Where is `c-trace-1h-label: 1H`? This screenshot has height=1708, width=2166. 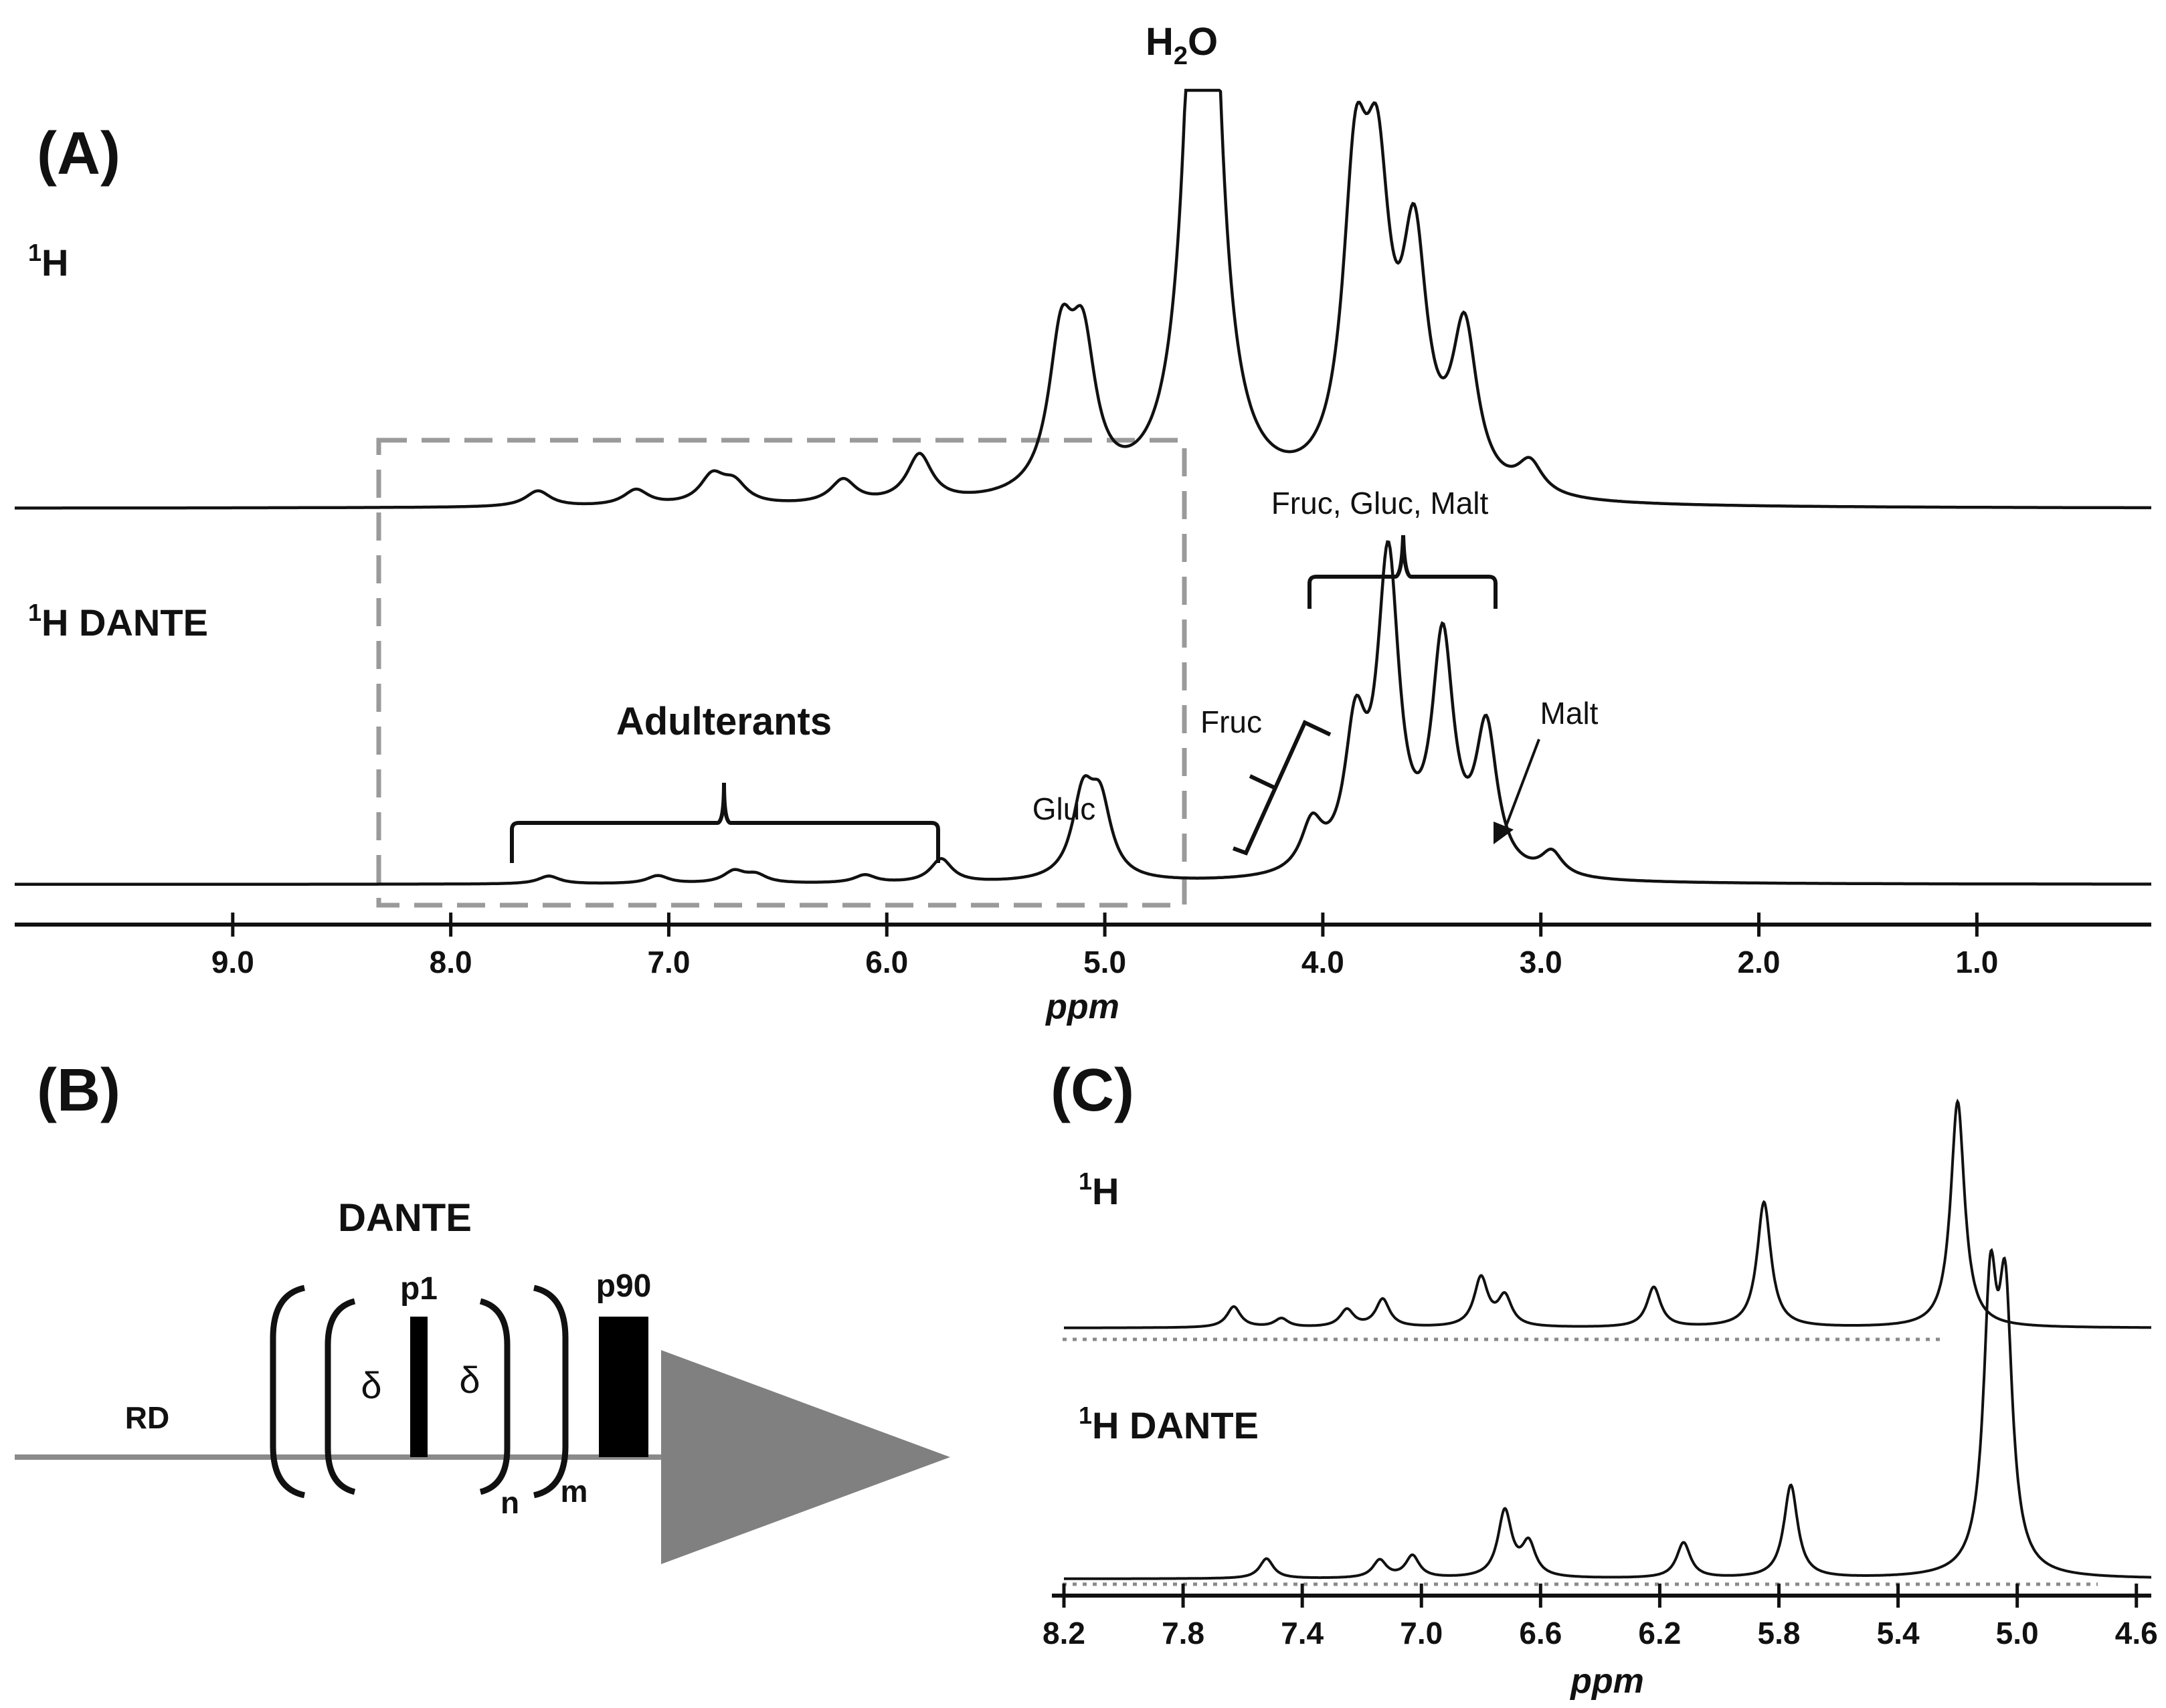 c-trace-1h-label: 1H is located at coordinates (1099, 1189).